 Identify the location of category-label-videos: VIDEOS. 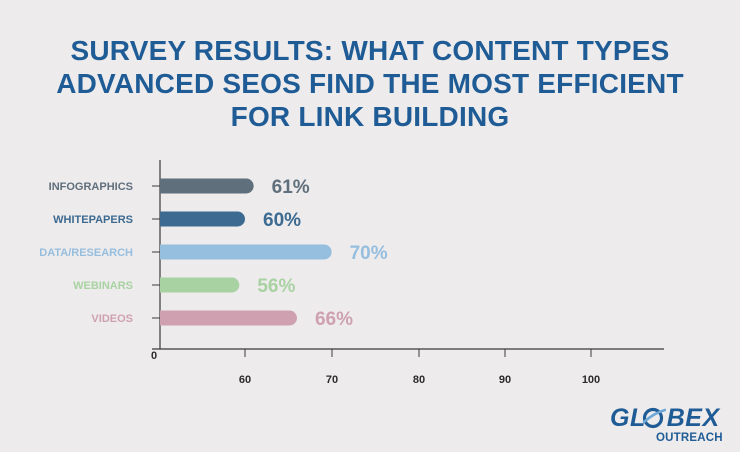
(112, 319).